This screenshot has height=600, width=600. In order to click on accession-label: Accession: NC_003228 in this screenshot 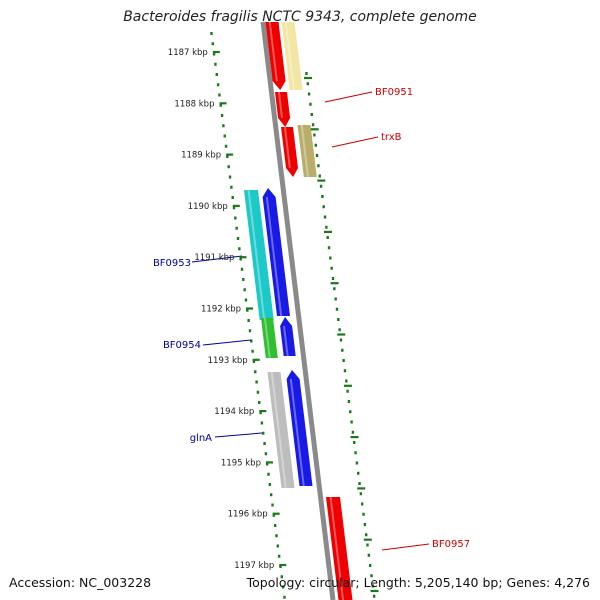, I will do `click(80, 582)`.